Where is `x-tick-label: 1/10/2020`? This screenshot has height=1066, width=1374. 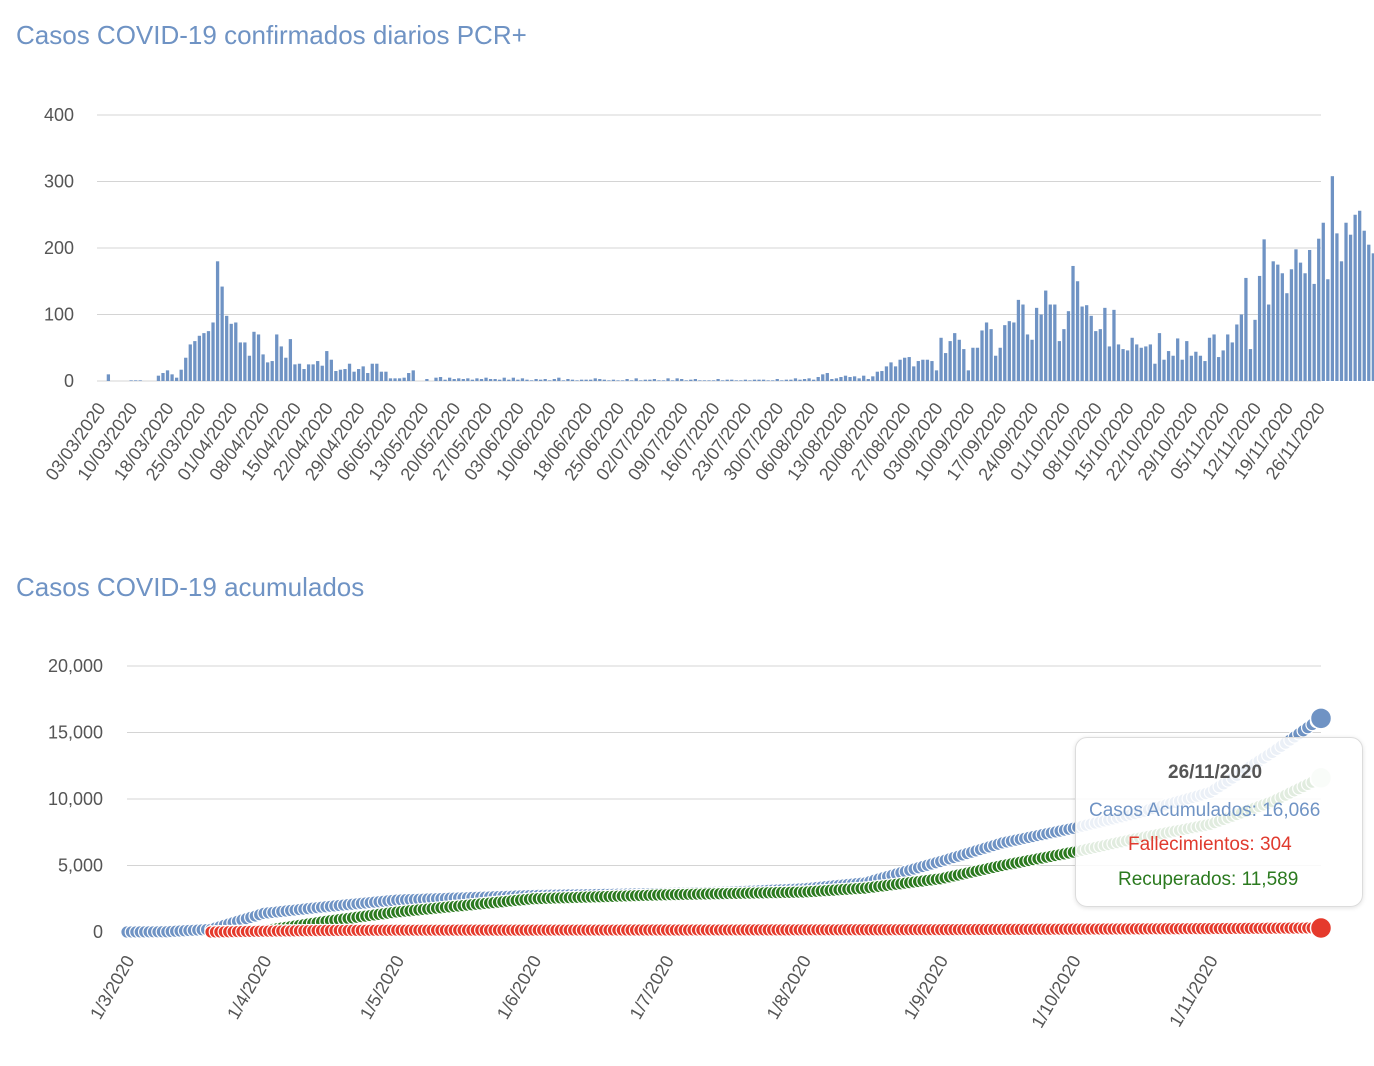 x-tick-label: 1/10/2020 is located at coordinates (1055, 991).